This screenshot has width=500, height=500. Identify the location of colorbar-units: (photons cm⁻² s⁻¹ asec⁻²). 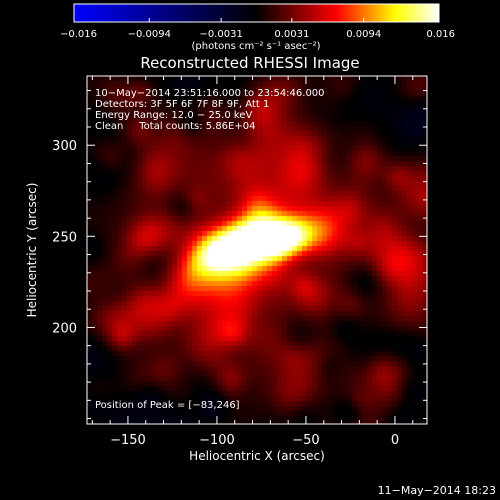
(255, 46).